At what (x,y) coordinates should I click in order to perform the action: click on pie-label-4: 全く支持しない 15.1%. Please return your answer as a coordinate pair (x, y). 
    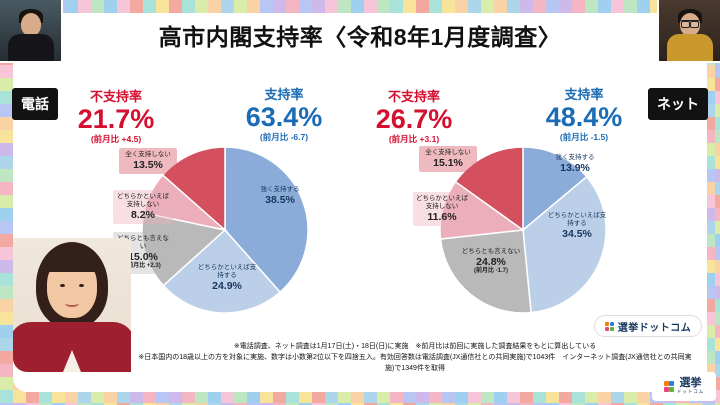
    Looking at the image, I should click on (448, 159).